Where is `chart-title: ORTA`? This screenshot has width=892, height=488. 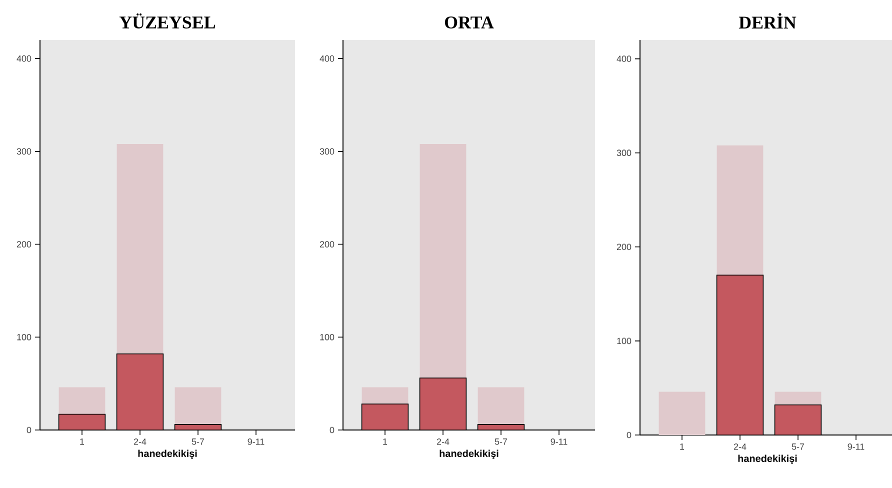
chart-title: ORTA is located at coordinates (469, 22).